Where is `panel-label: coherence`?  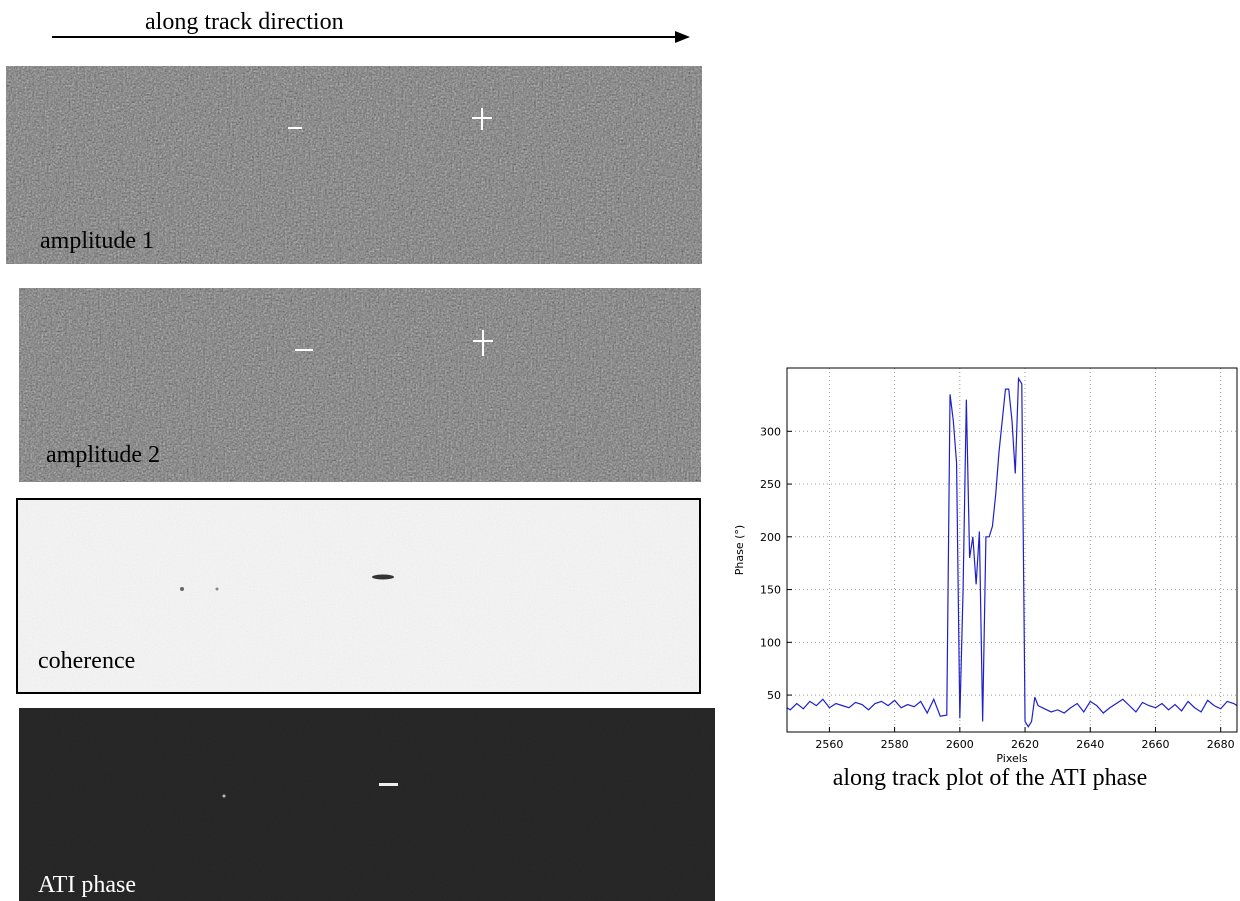 panel-label: coherence is located at coordinates (86, 661).